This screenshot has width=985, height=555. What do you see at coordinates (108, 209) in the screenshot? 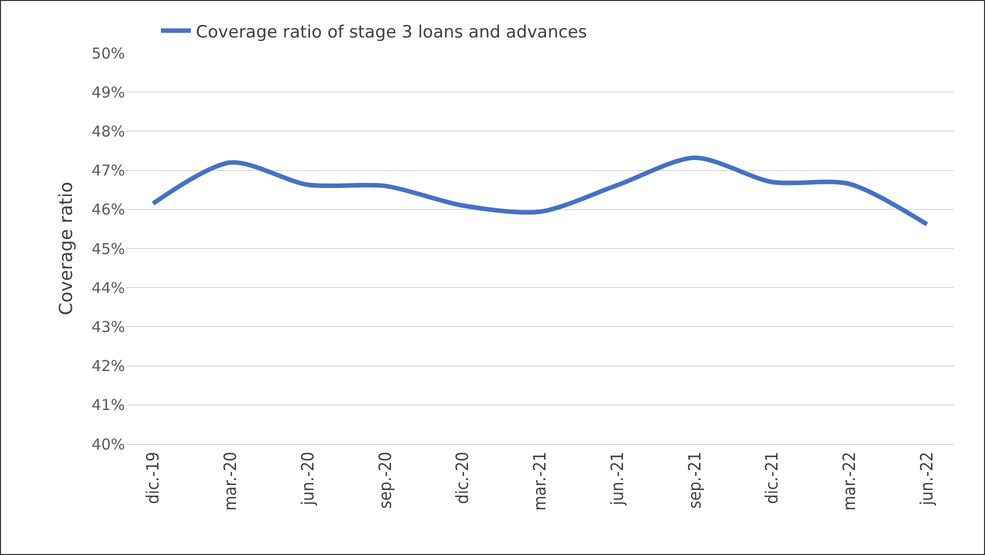
I see `y-tick-label: 46%` at bounding box center [108, 209].